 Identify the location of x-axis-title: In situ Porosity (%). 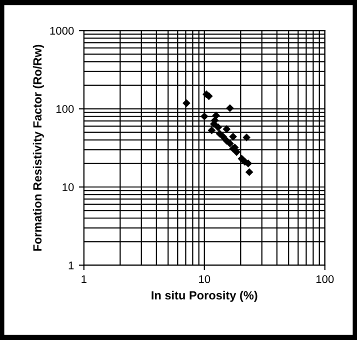
(205, 296).